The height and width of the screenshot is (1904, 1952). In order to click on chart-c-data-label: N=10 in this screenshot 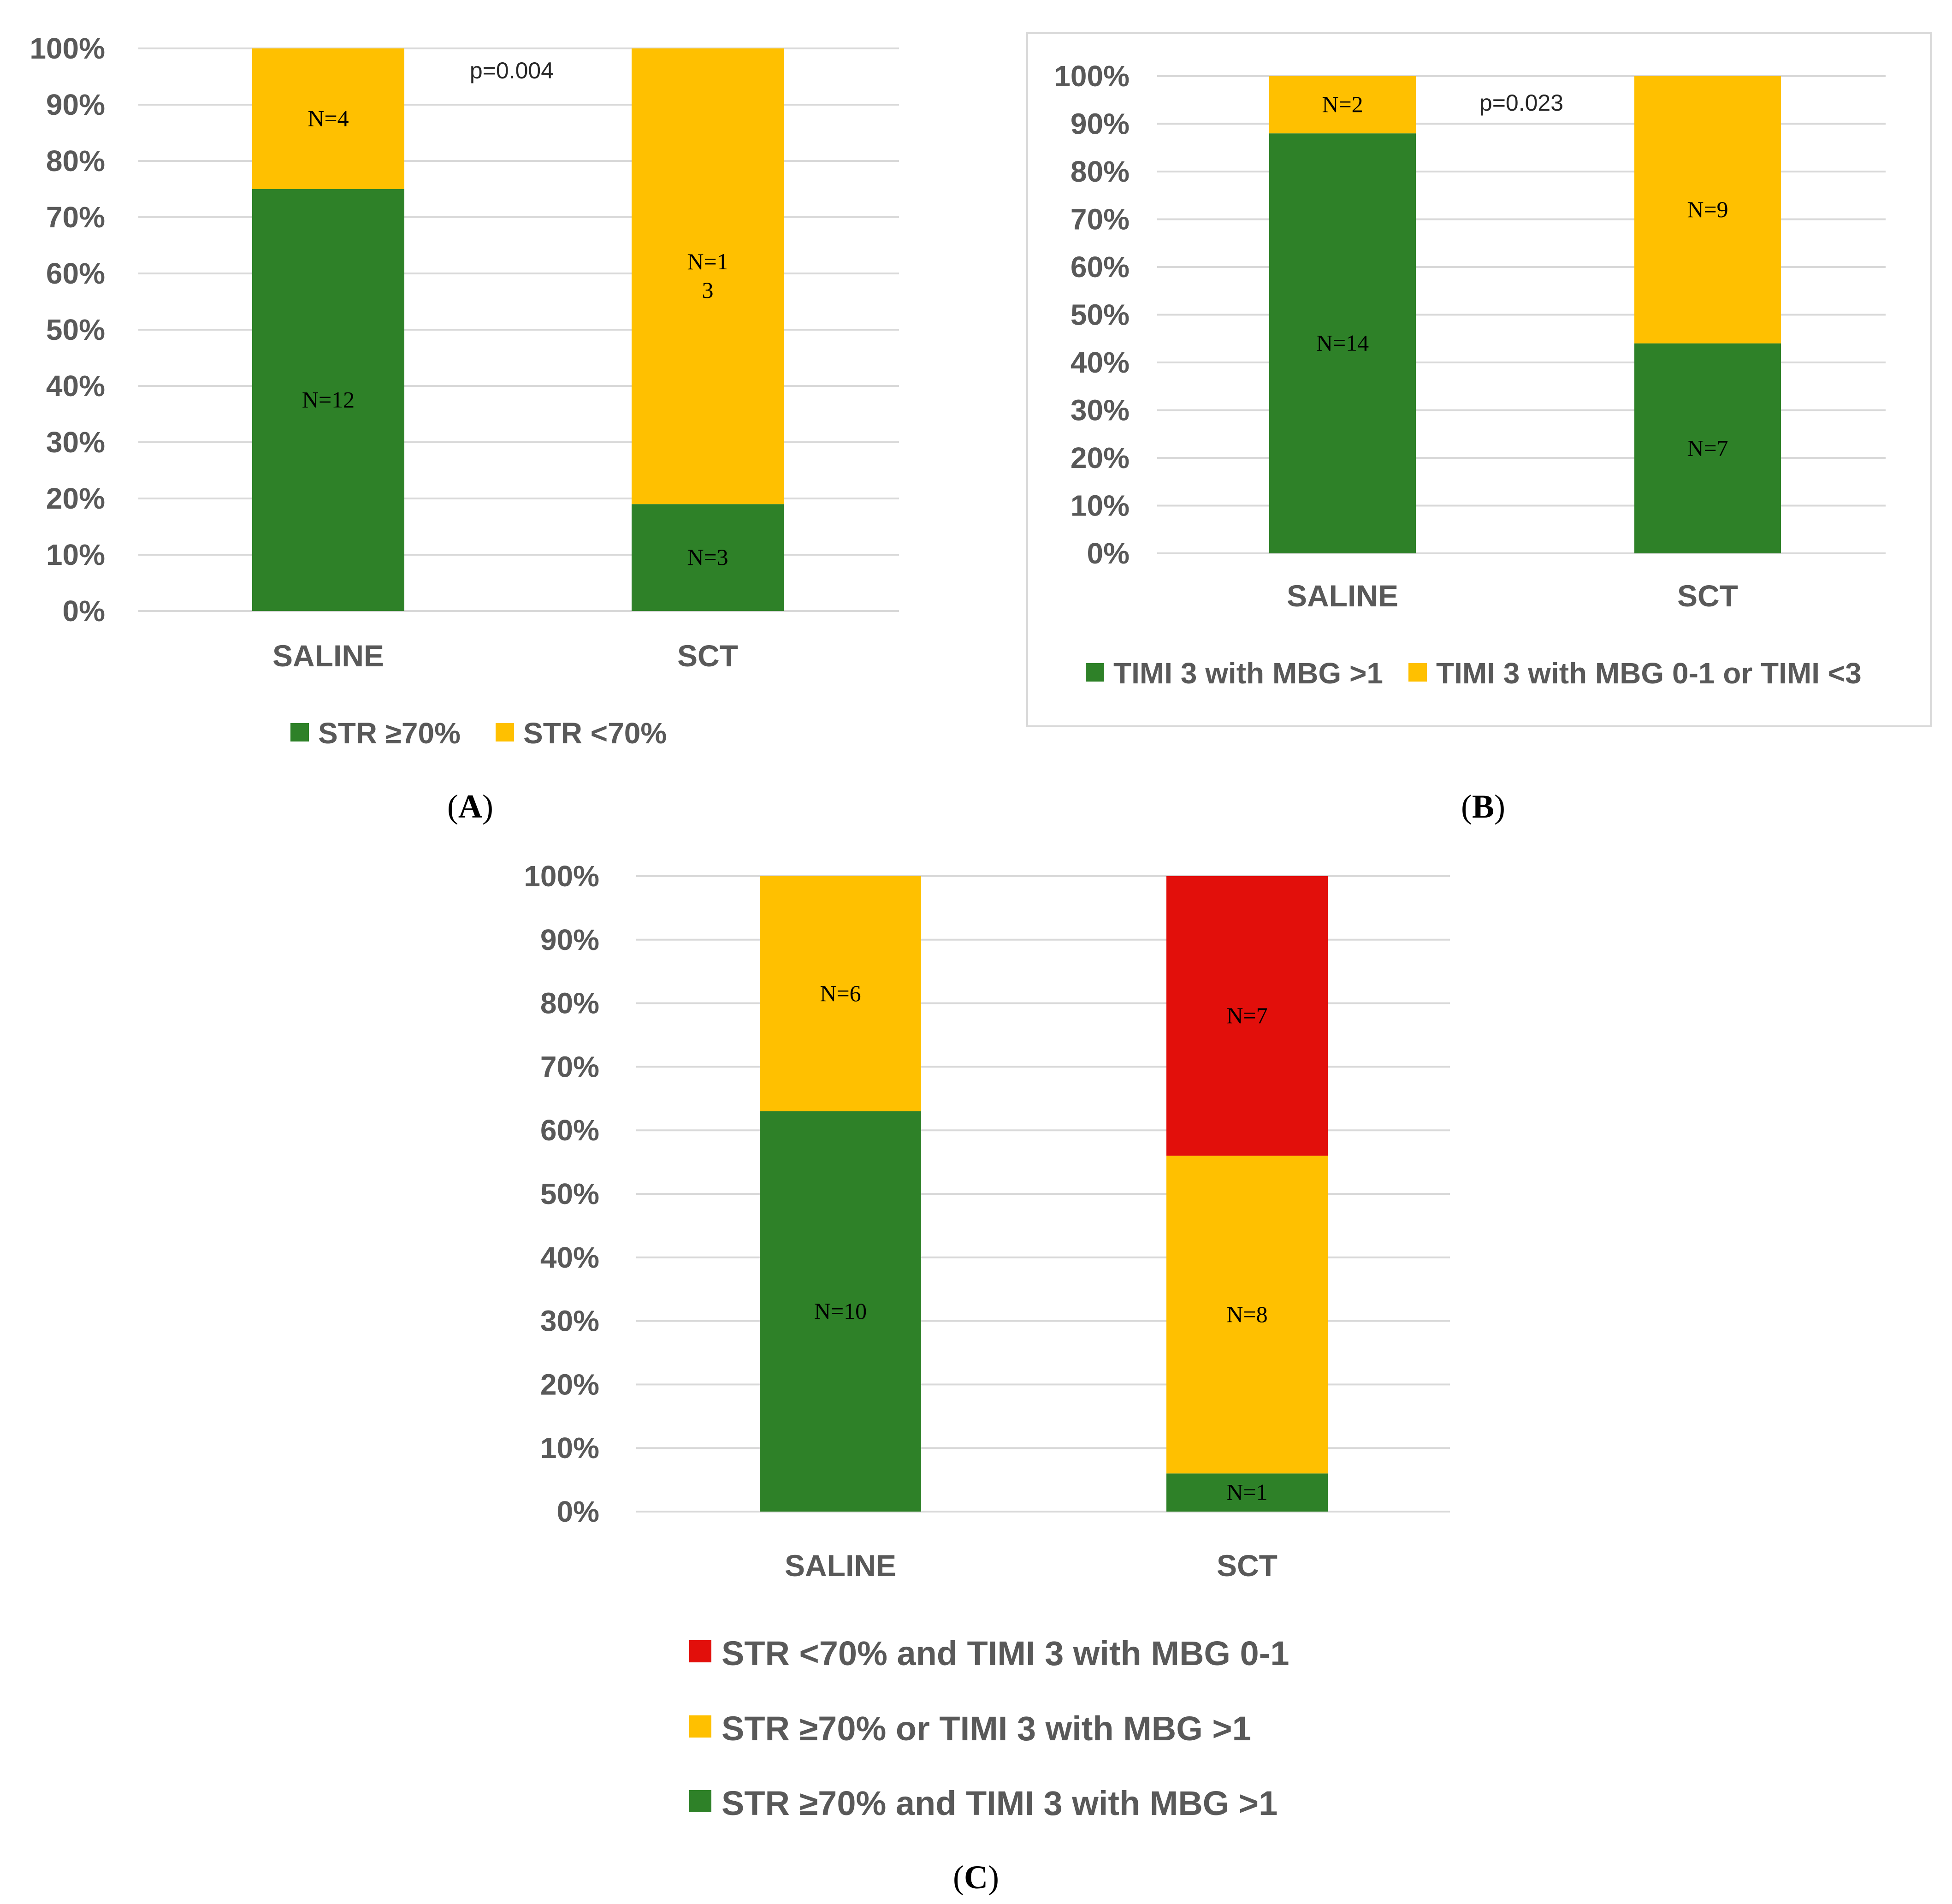, I will do `click(840, 1311)`.